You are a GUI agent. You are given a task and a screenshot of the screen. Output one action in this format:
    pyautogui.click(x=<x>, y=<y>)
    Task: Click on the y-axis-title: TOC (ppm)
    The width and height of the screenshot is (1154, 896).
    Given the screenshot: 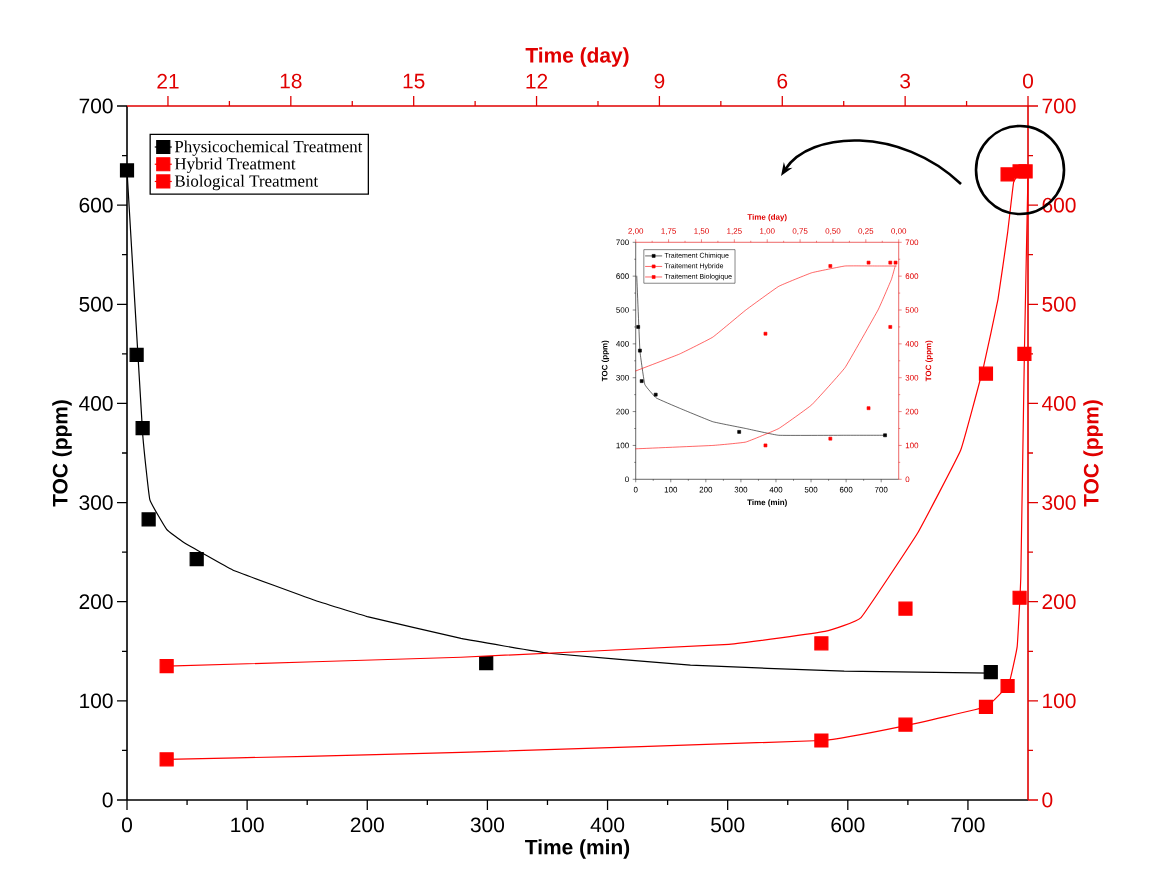 What is the action you would take?
    pyautogui.click(x=62, y=453)
    